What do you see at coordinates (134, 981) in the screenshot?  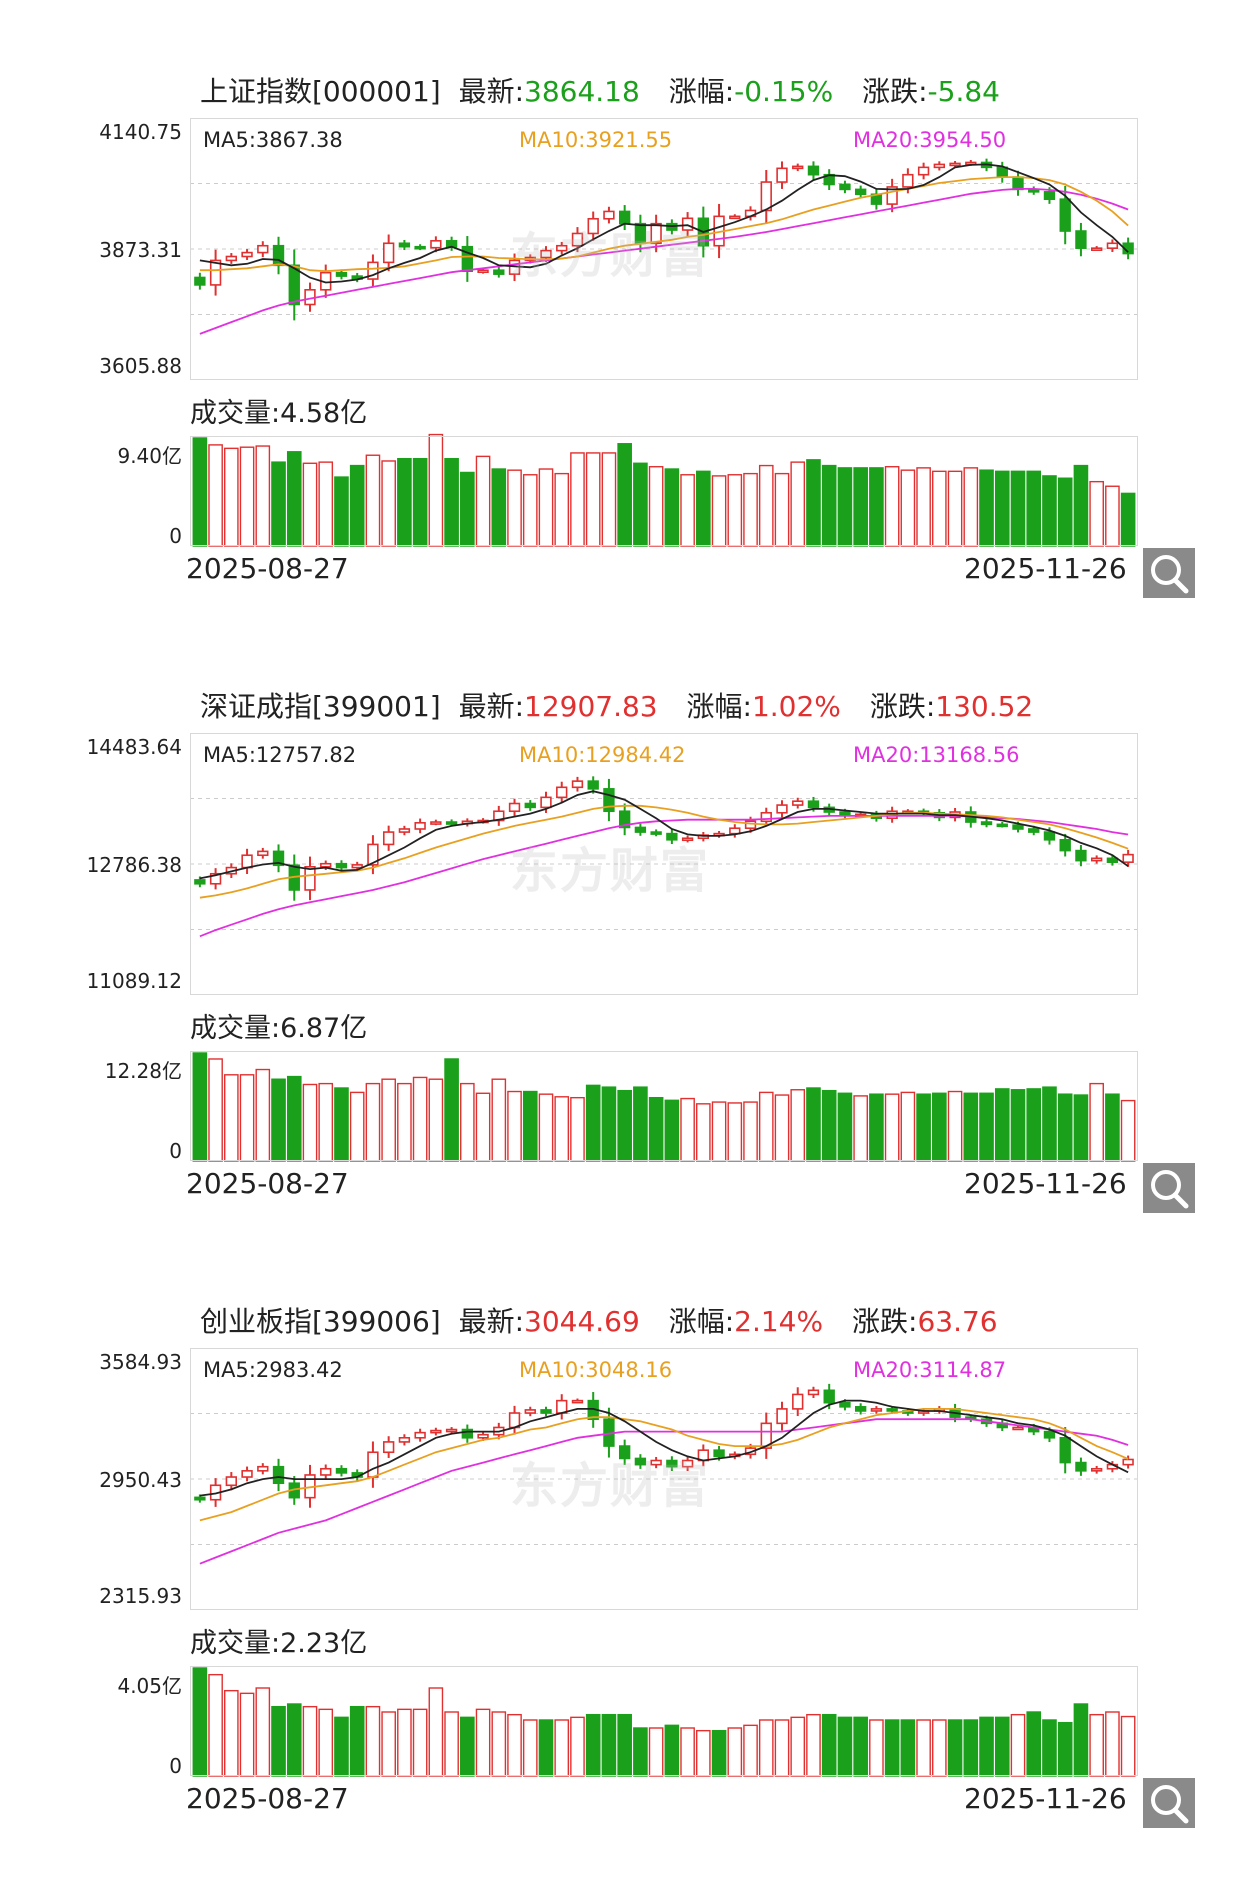 I see `y-tick-bottom: 11089.12` at bounding box center [134, 981].